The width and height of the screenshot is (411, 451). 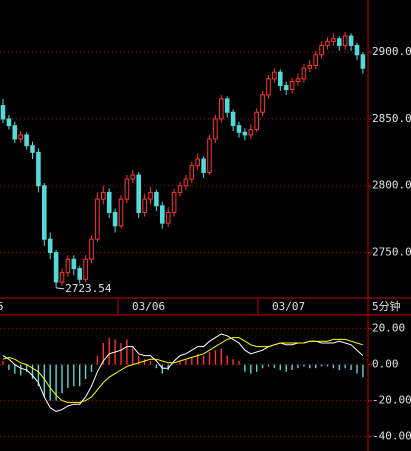 I want to click on y-tick-label: 2800.00, so click(x=391, y=185).